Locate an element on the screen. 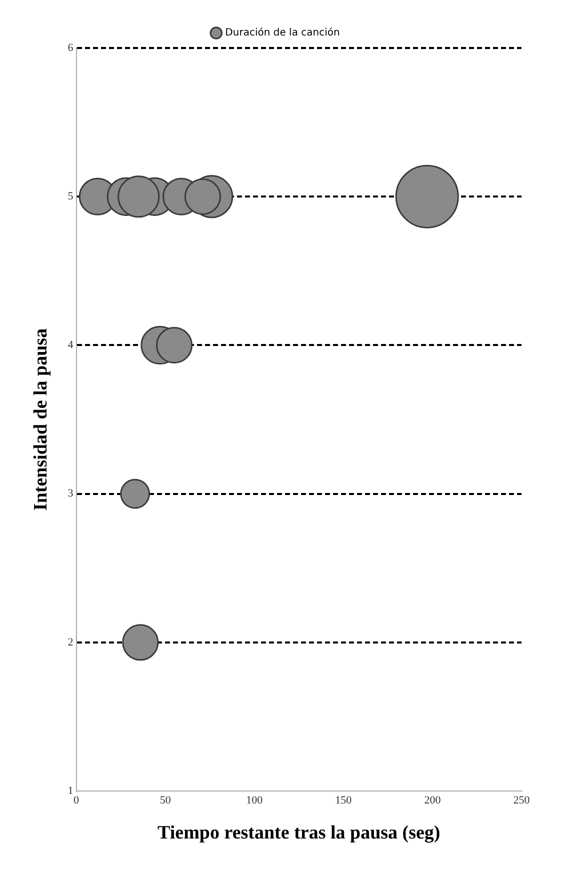  x-tick-label: 100 is located at coordinates (255, 800).